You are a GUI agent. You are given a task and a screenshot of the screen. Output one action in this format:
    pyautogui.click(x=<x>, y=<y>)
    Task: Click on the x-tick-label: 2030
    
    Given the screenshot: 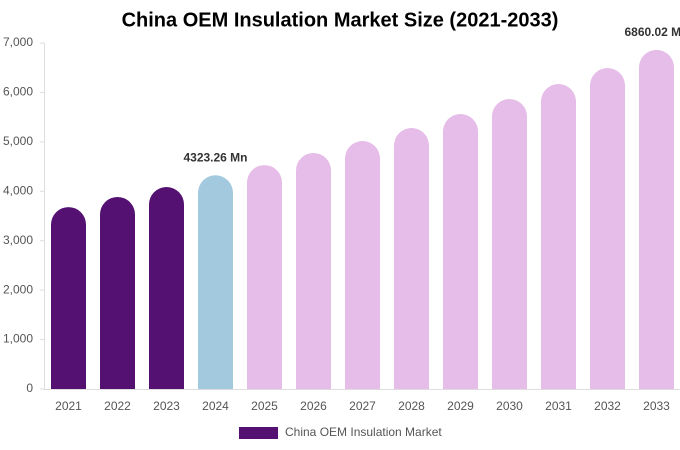 What is the action you would take?
    pyautogui.click(x=509, y=406)
    